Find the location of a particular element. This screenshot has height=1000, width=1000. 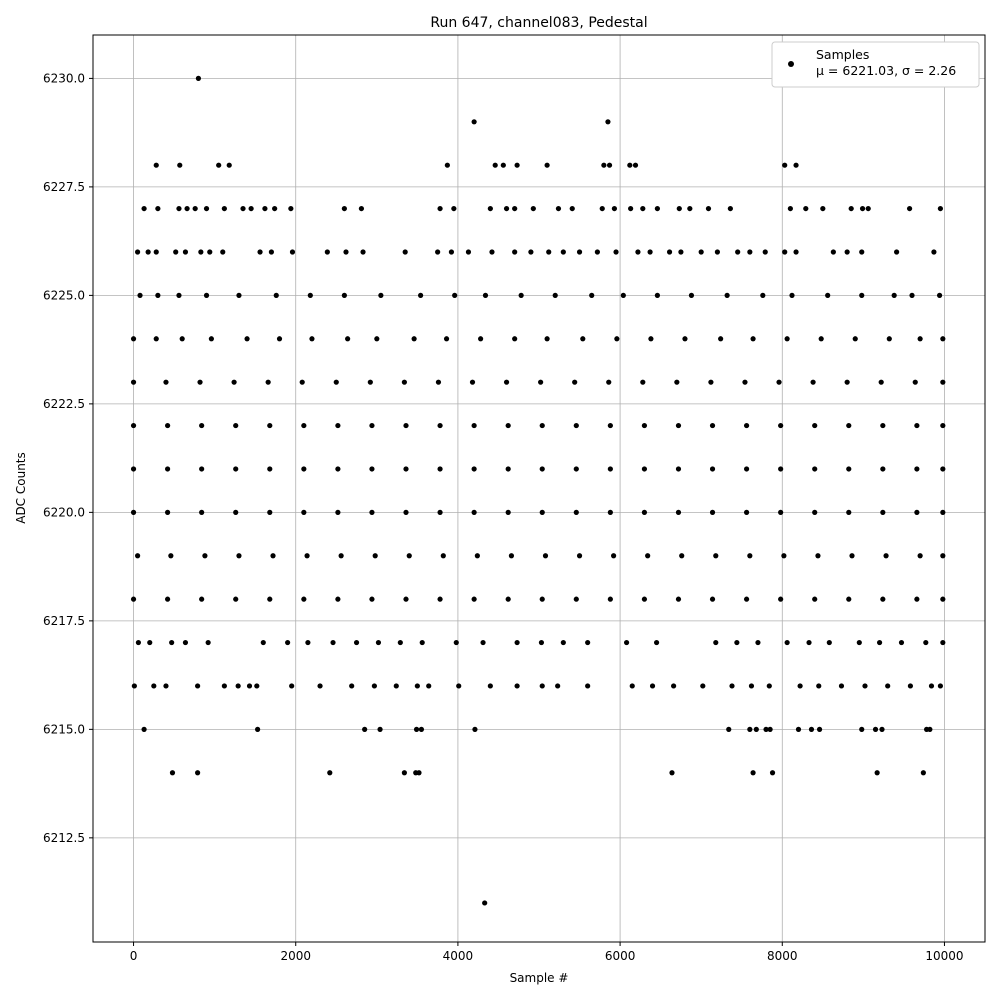

legend-series-name: Samples is located at coordinates (842, 54).